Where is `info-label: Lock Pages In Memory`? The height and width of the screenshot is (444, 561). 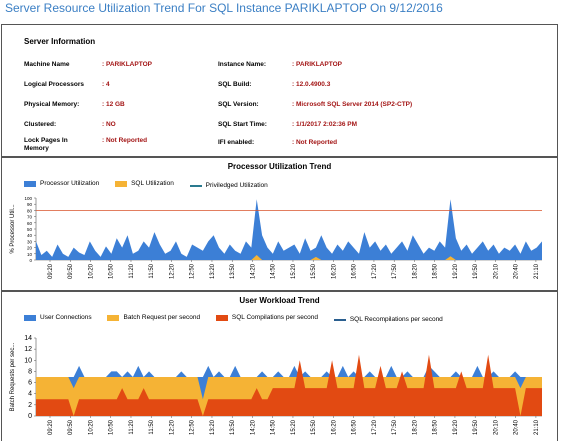 info-label: Lock Pages In Memory is located at coordinates (46, 144).